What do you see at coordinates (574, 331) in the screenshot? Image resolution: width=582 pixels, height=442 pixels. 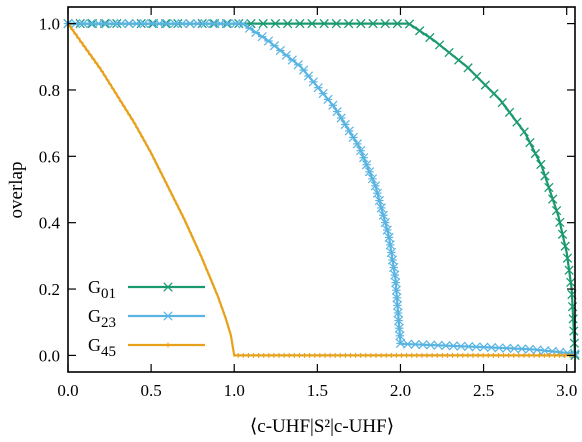 I see `marker-G01-58-b` at bounding box center [574, 331].